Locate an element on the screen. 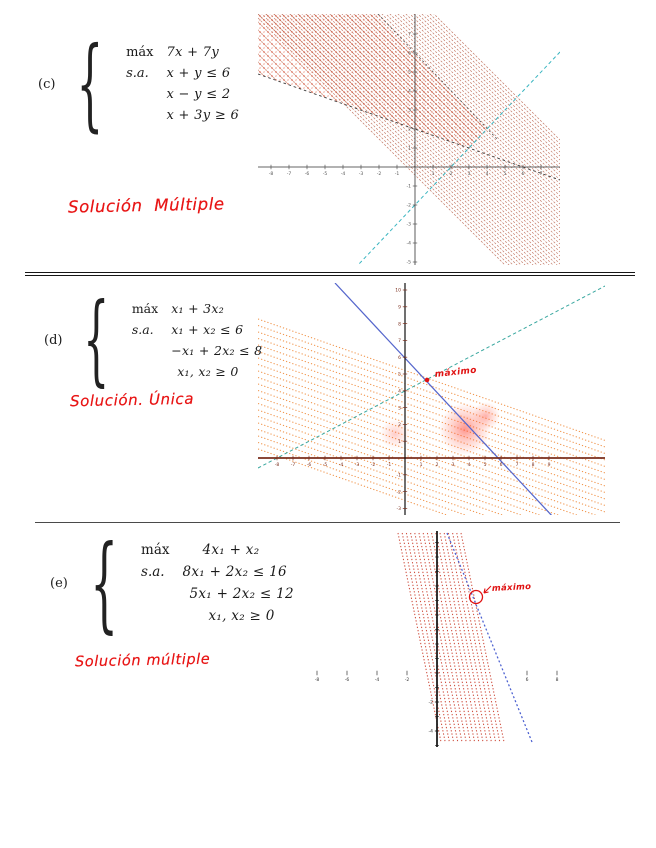  x-tick-label: 9 is located at coordinates (549, 465).